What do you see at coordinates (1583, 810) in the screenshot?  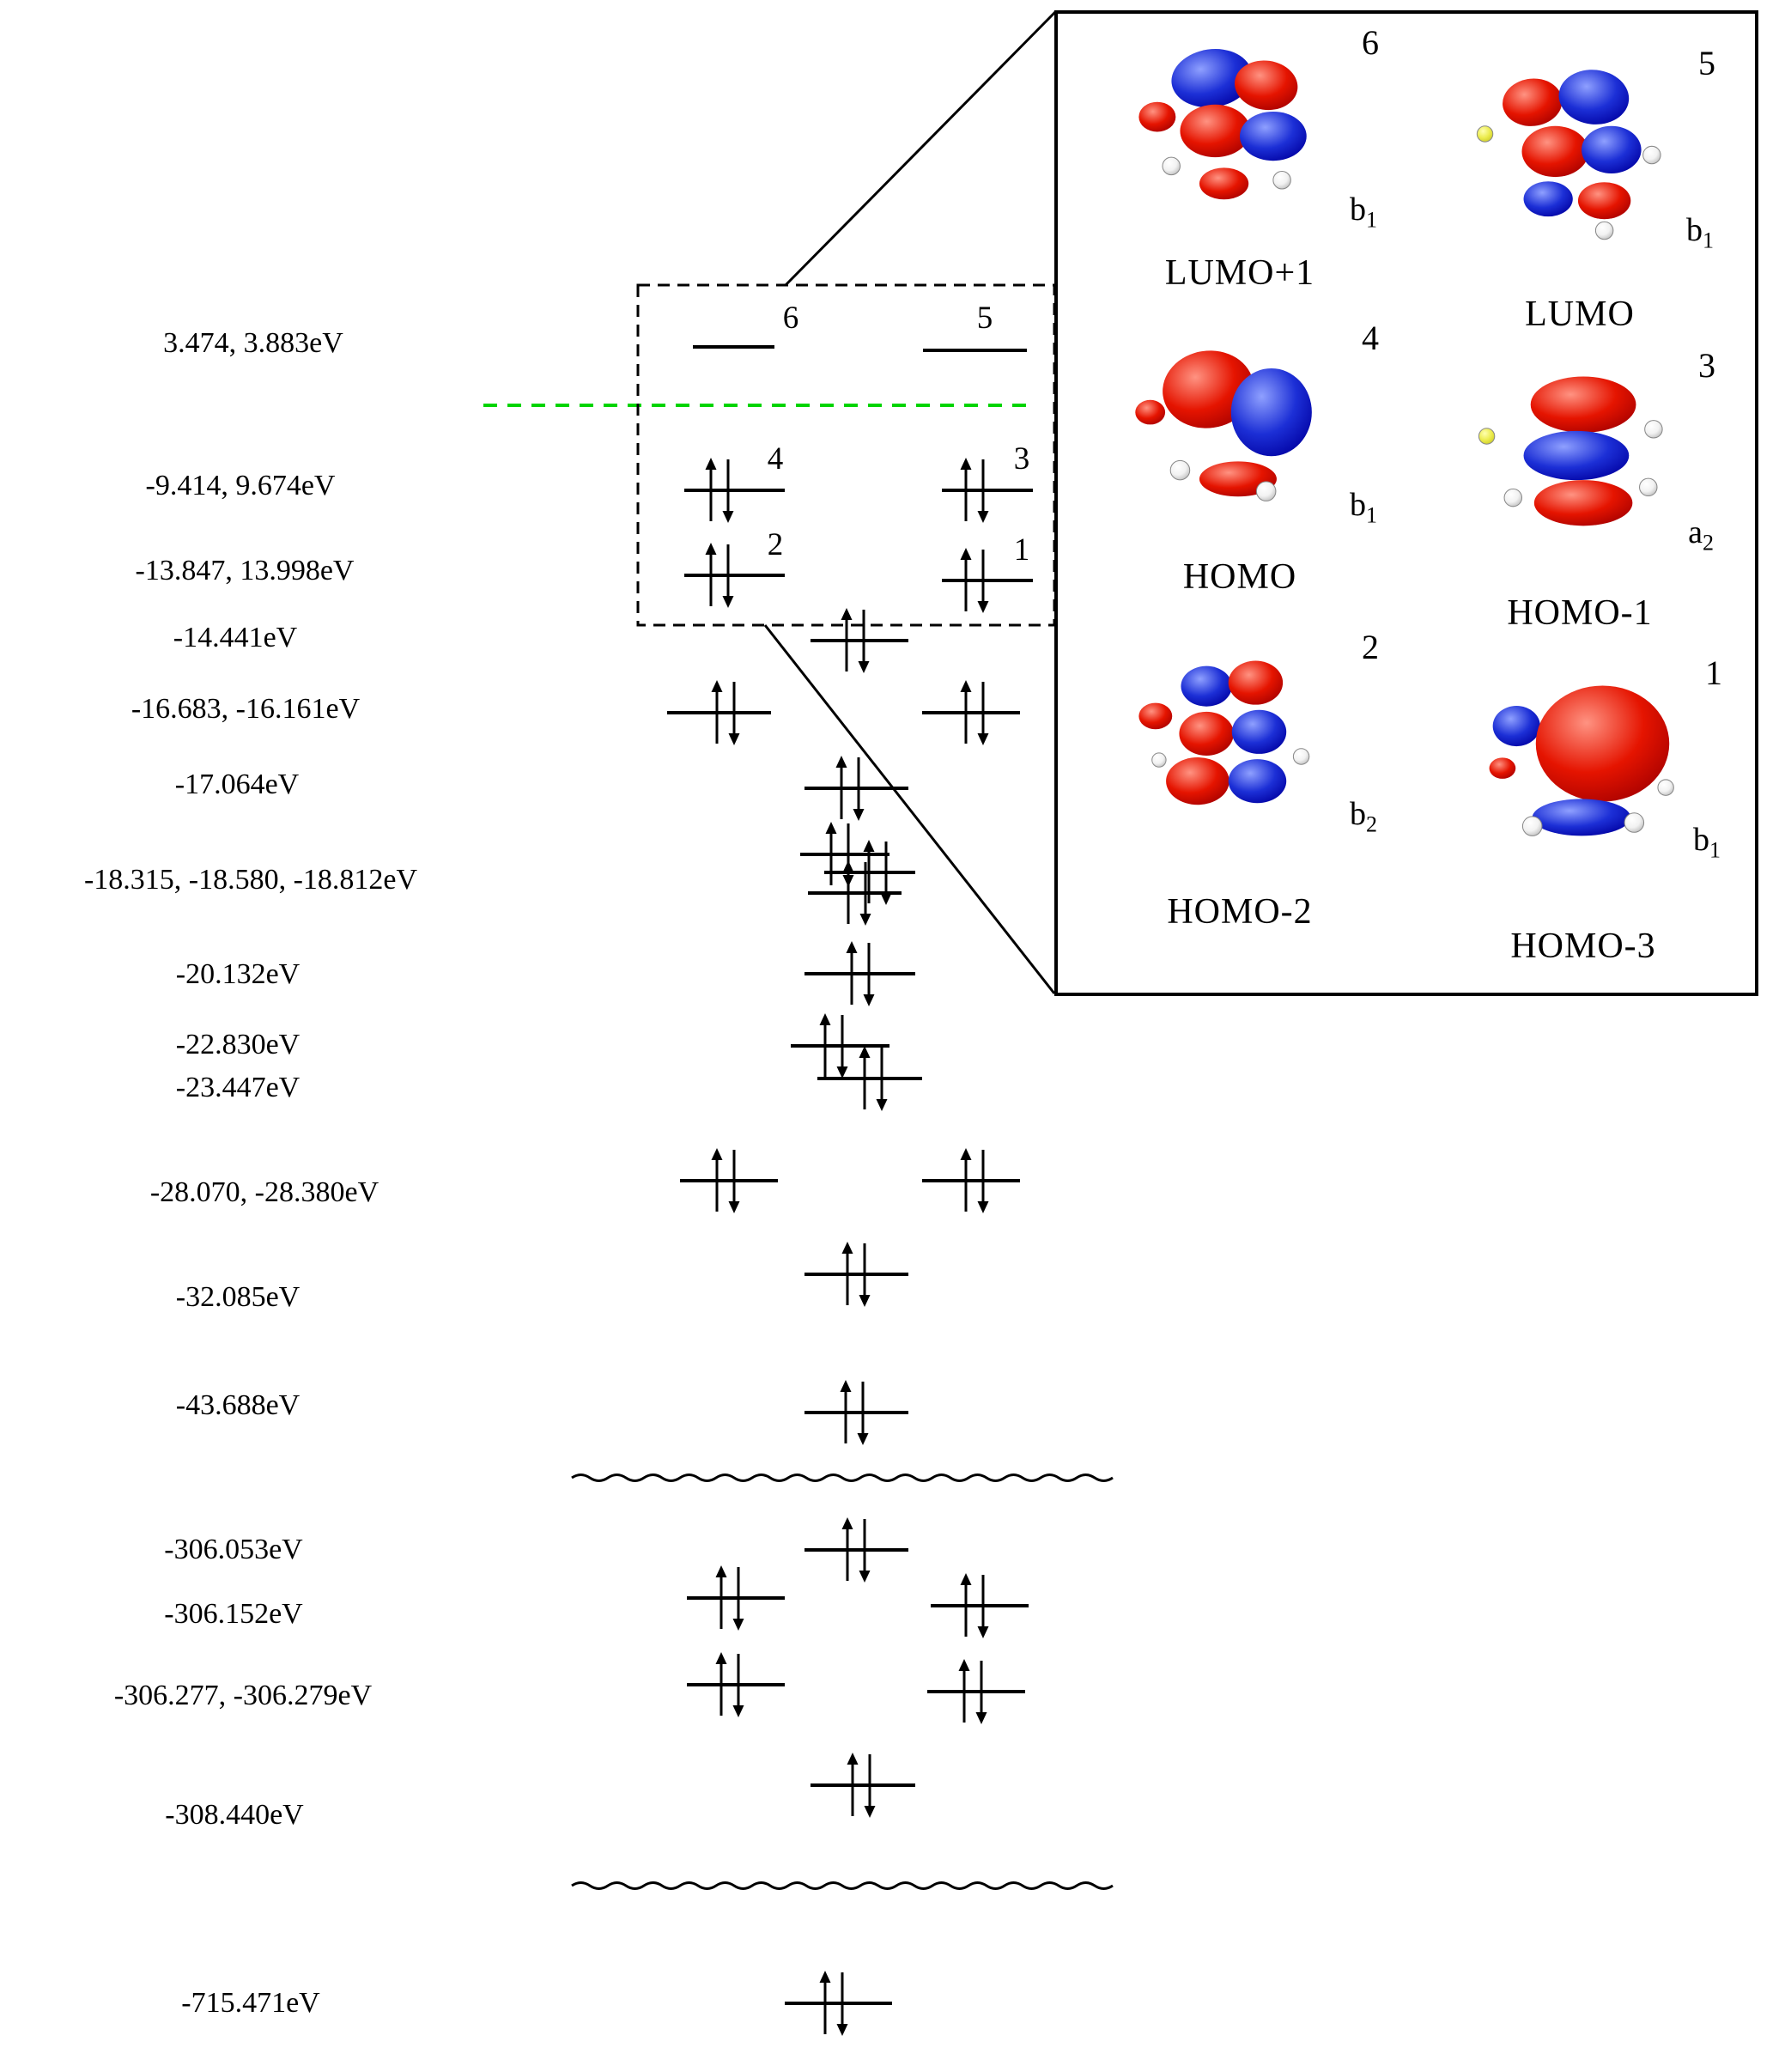 I see `orbital-cell-homo-3: 1 b1 HOMO-3` at bounding box center [1583, 810].